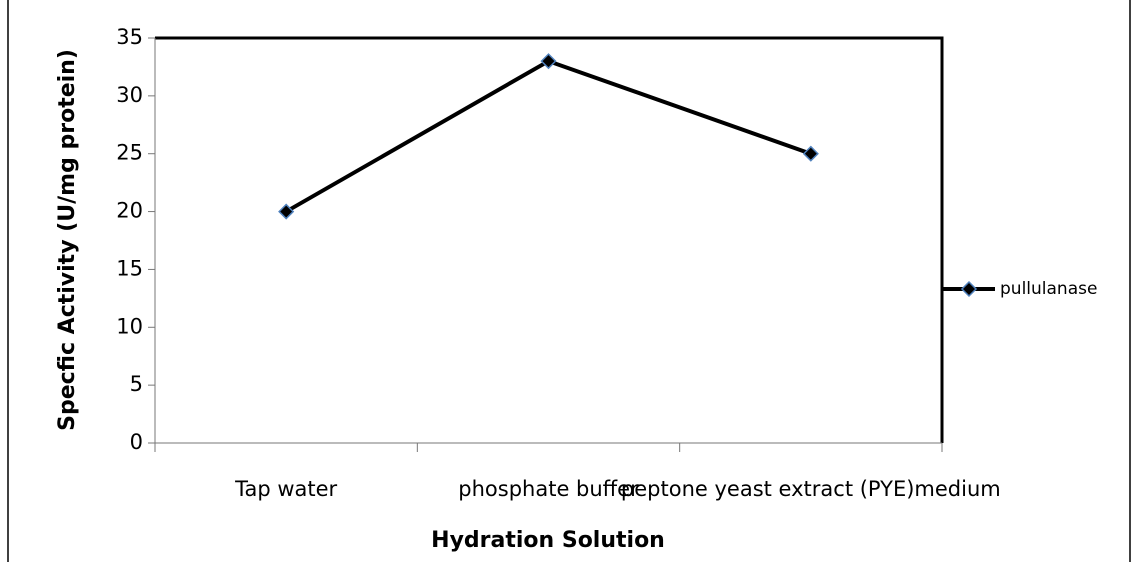  I want to click on legend-label: pullulanase, so click(1048, 289).